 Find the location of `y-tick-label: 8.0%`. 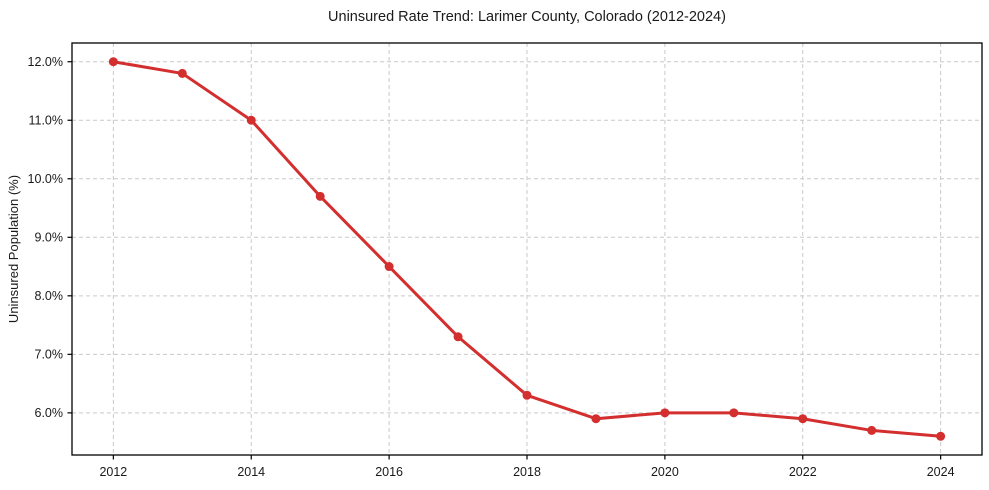

y-tick-label: 8.0% is located at coordinates (49, 296).